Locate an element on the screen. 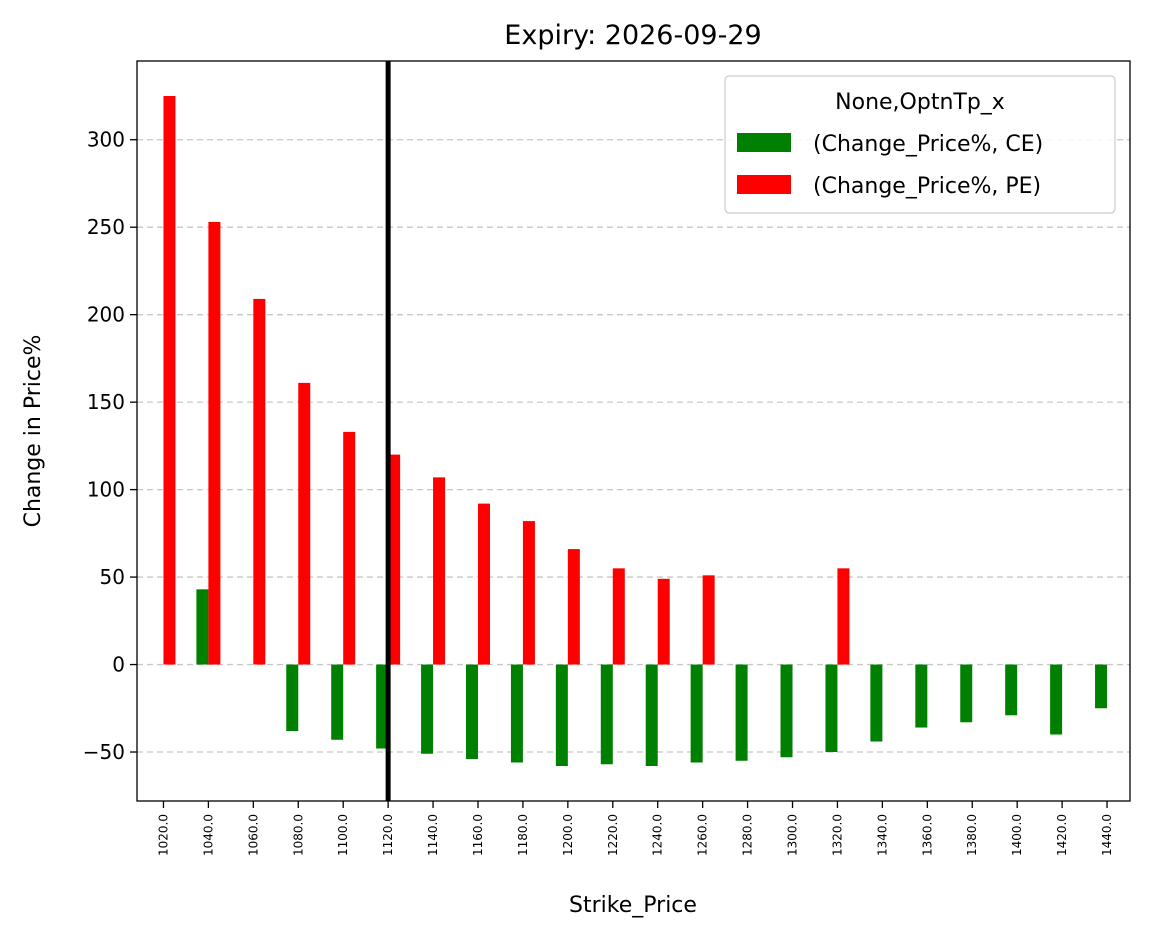  legend-title: None,OptnTp_x is located at coordinates (920, 102).